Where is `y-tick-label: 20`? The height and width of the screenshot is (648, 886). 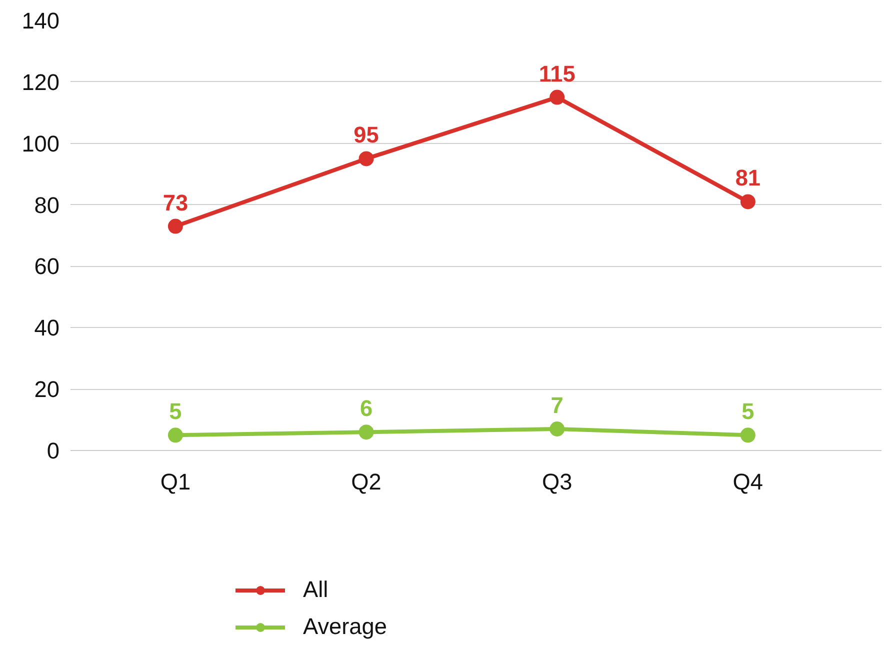 y-tick-label: 20 is located at coordinates (47, 389).